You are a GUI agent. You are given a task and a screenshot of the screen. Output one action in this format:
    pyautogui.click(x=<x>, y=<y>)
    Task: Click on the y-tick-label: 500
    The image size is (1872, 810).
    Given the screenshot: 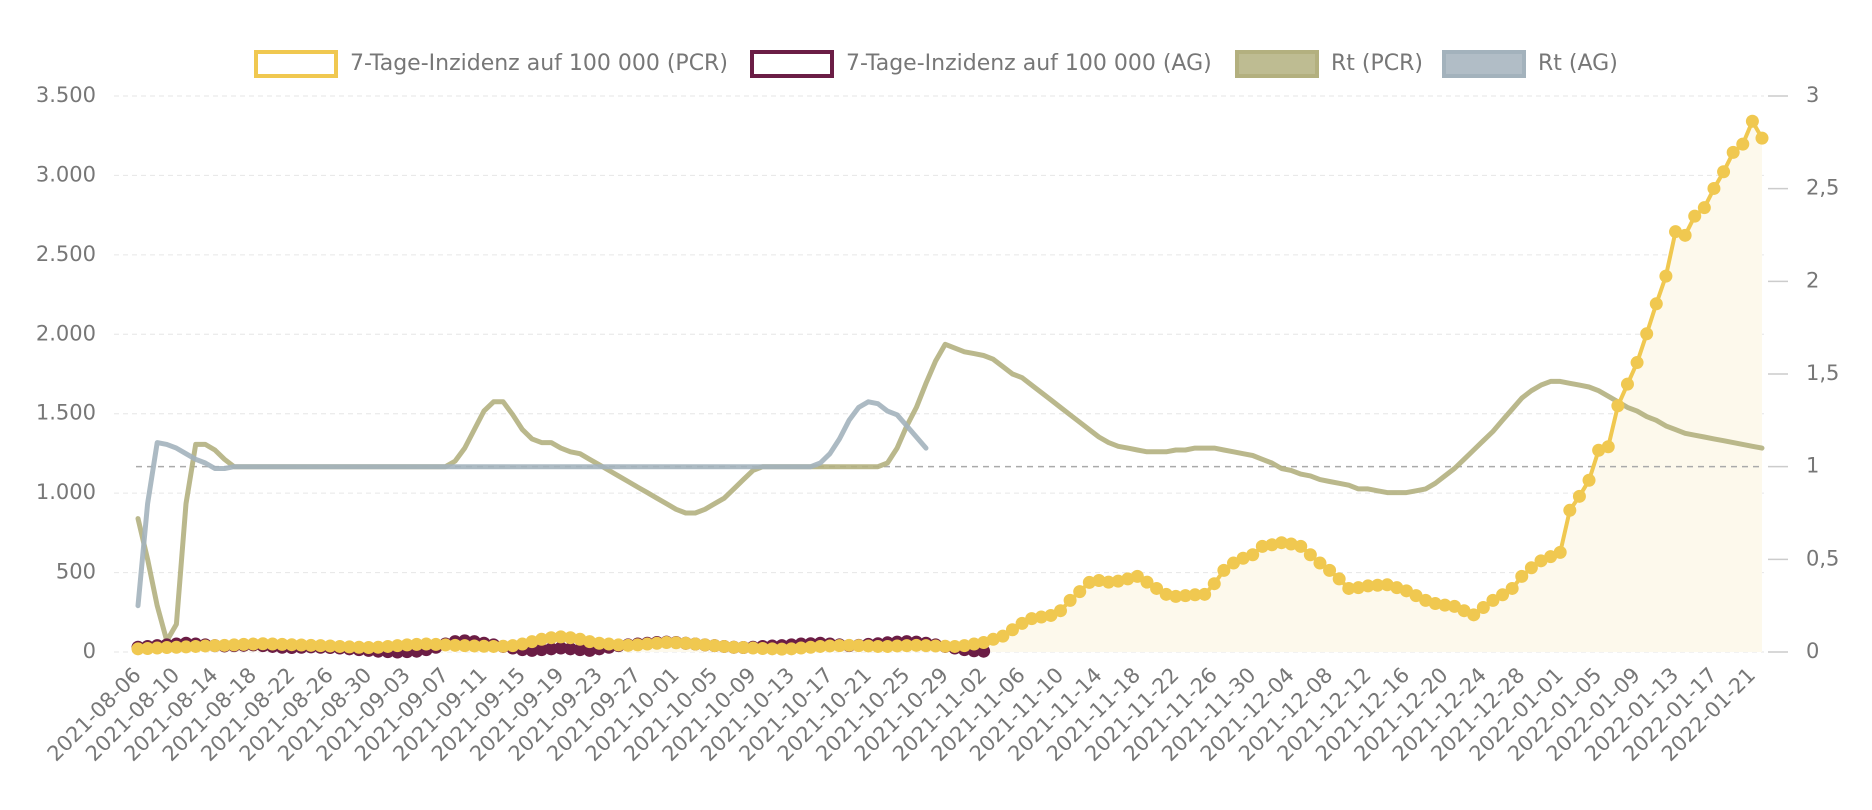 What is the action you would take?
    pyautogui.click(x=76, y=572)
    